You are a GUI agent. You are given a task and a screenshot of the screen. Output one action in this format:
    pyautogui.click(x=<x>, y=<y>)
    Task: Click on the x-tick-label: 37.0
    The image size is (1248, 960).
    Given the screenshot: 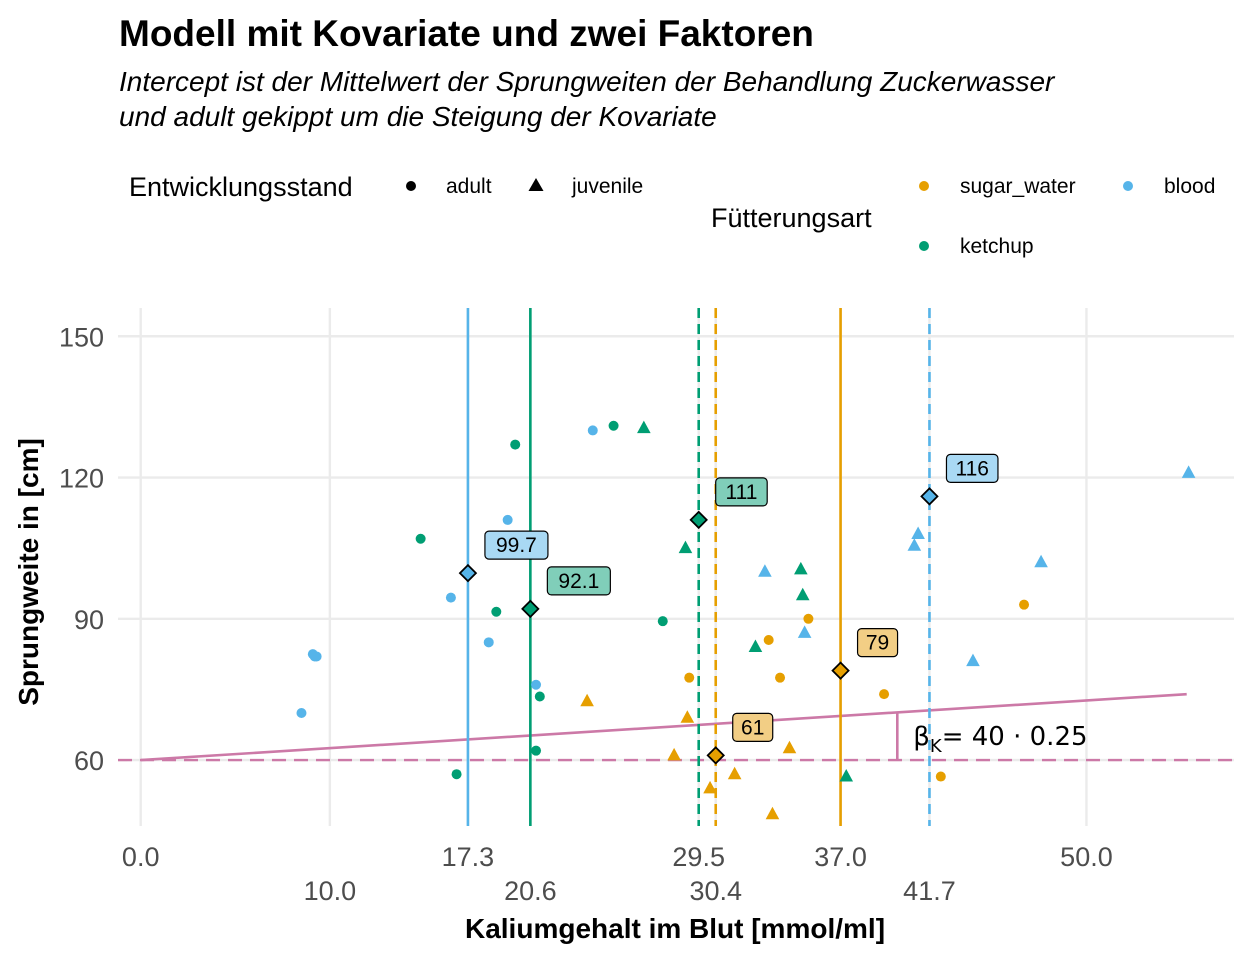 What is the action you would take?
    pyautogui.click(x=840, y=857)
    